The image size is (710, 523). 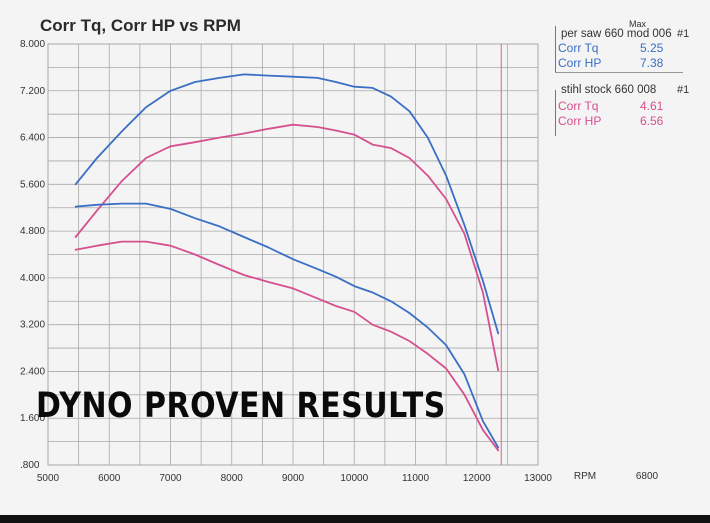 I want to click on x-tick-label: 13000, so click(x=538, y=478).